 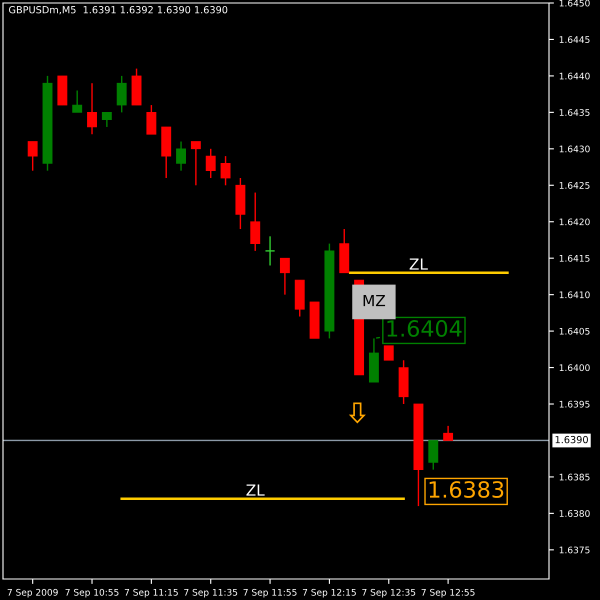 What do you see at coordinates (118, 10) in the screenshot?
I see `chart-title: GBPUSDm,M5 1.6391 1.6392 1.6390 1.6390` at bounding box center [118, 10].